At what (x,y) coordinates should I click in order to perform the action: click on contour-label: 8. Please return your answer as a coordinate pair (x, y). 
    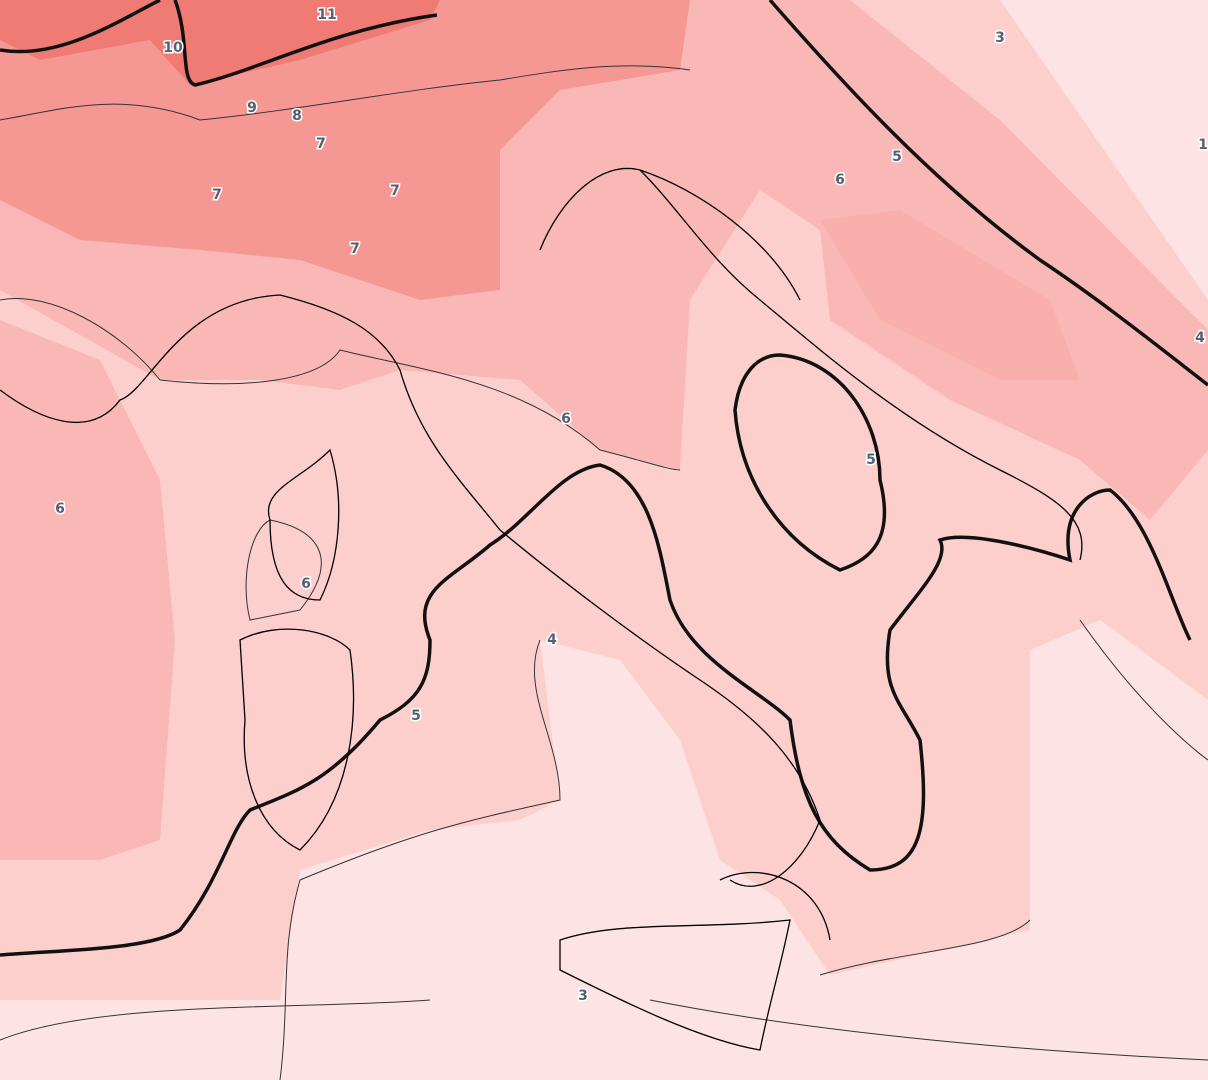
    Looking at the image, I should click on (297, 116).